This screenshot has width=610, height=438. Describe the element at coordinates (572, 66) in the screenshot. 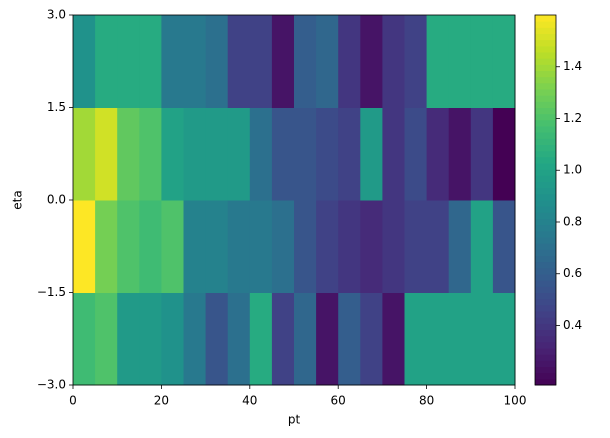

I see `colorbar-tick-label: 1.4` at that location.